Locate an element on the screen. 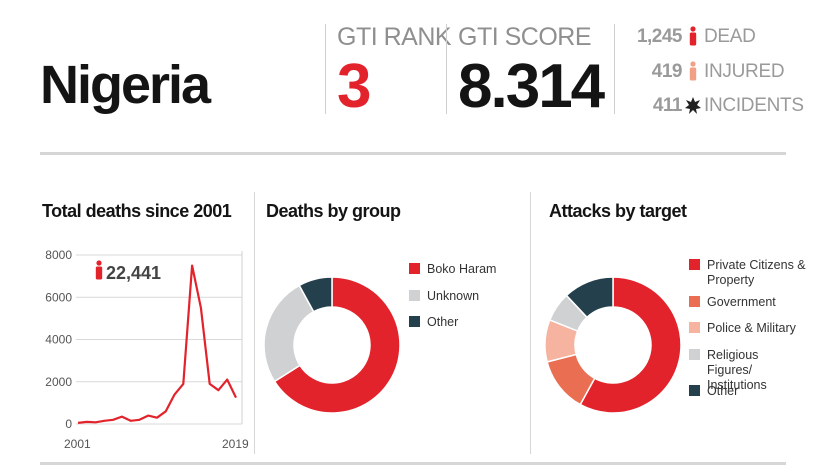  legend-item: Private Citizens & Property is located at coordinates (748, 273).